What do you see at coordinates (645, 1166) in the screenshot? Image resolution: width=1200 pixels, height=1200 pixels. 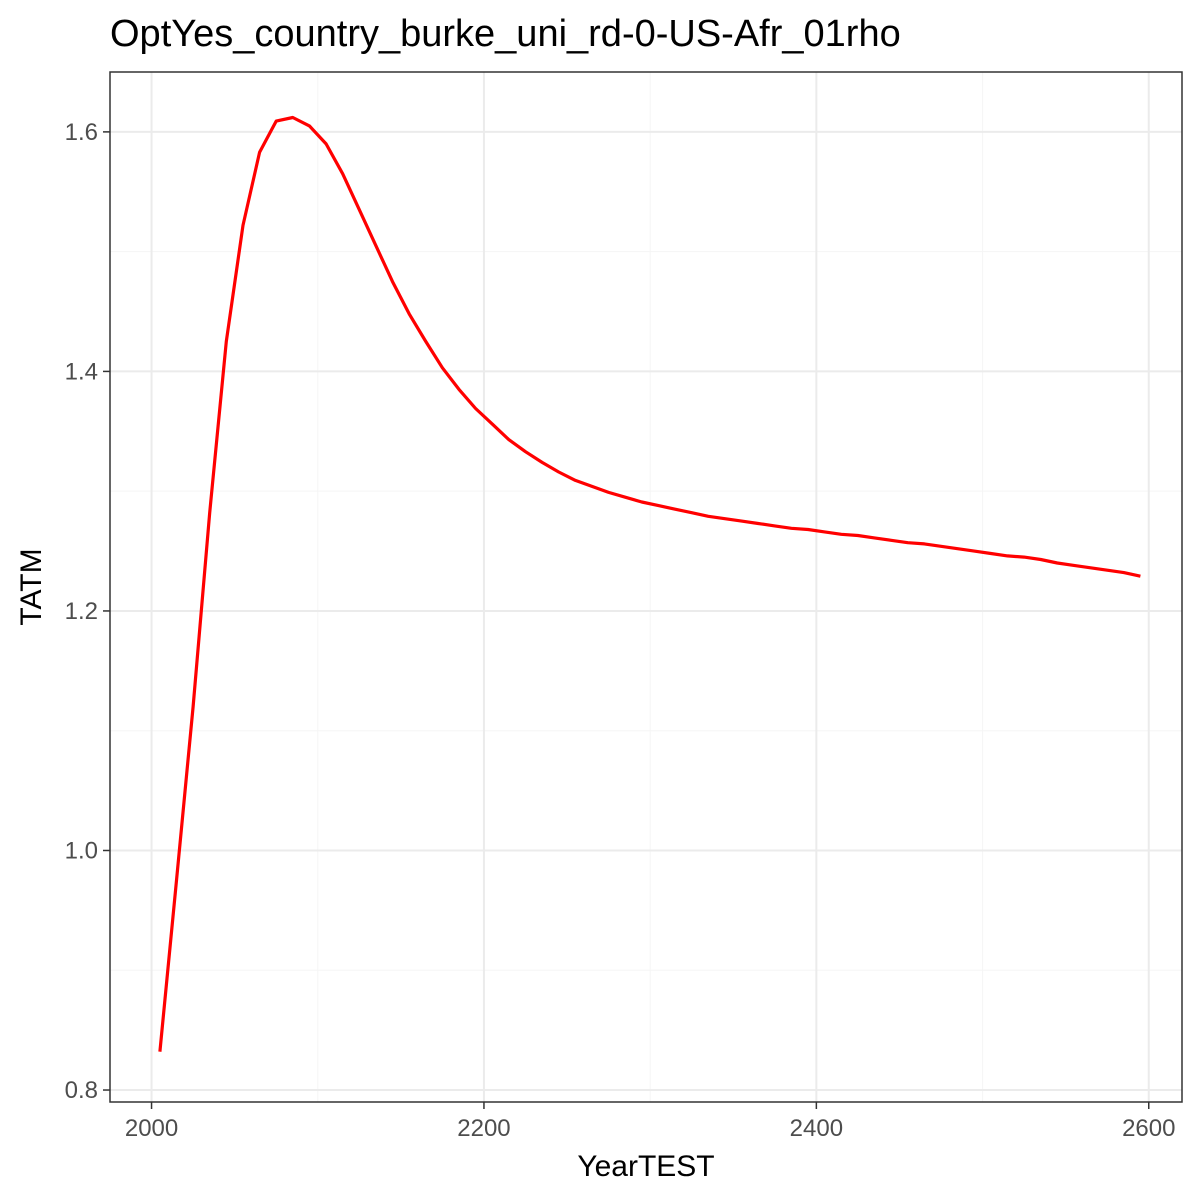 I see `x-axis-title: YearTEST` at bounding box center [645, 1166].